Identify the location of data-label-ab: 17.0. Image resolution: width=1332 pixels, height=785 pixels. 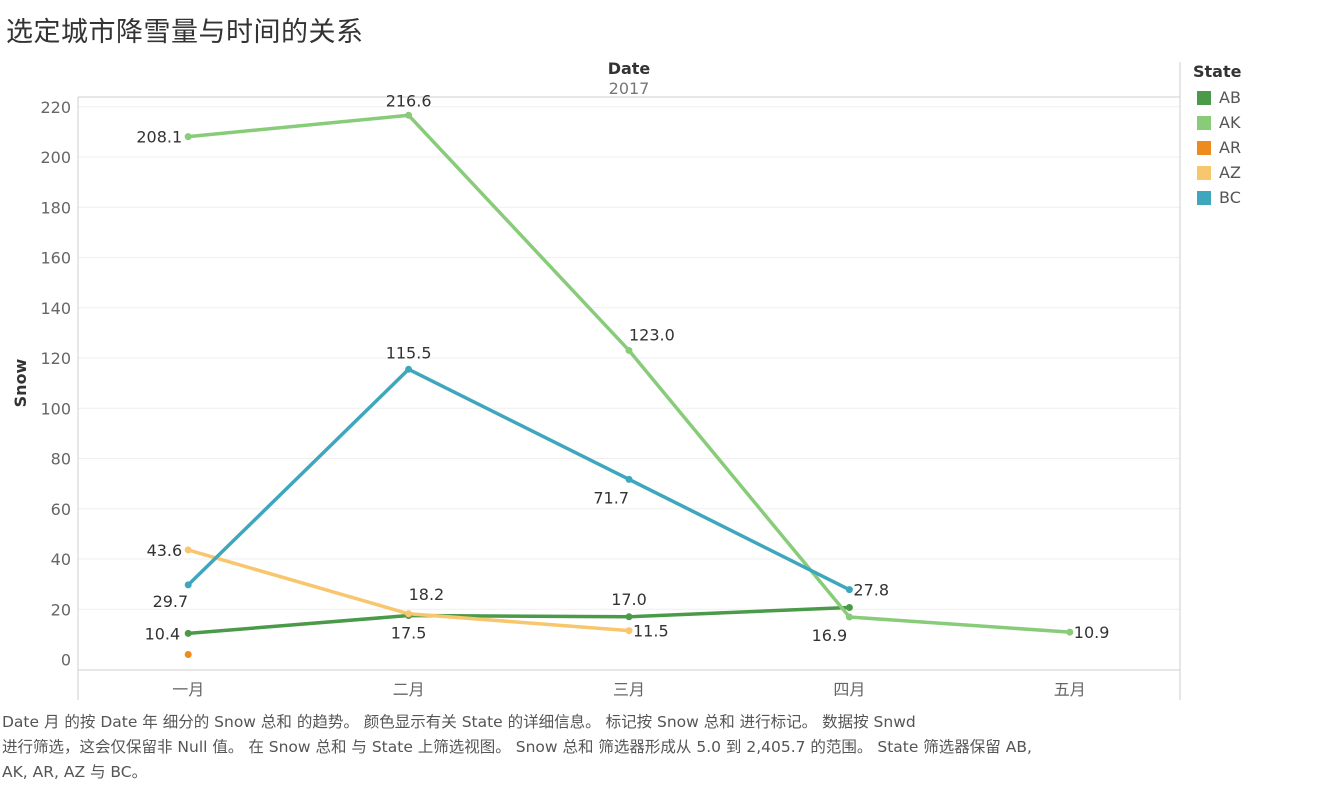
(629, 599).